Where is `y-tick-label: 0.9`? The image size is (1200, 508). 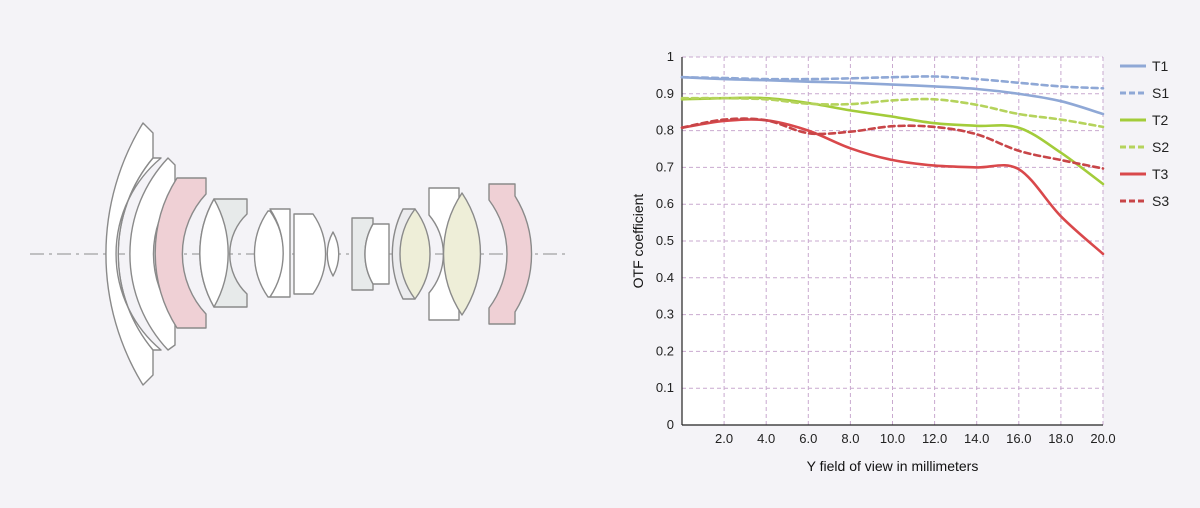
y-tick-label: 0.9 is located at coordinates (665, 93).